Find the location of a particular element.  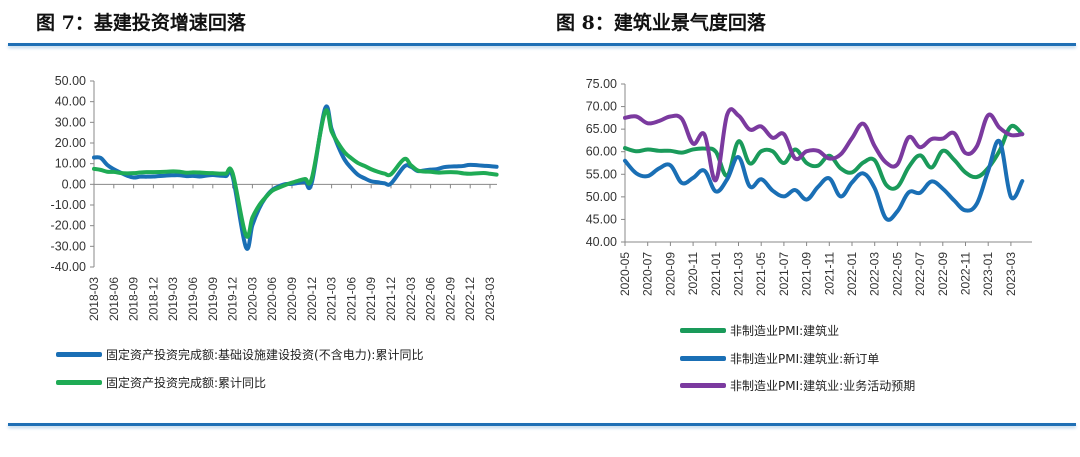

x-tick-label: 2018-03 is located at coordinates (94, 299).